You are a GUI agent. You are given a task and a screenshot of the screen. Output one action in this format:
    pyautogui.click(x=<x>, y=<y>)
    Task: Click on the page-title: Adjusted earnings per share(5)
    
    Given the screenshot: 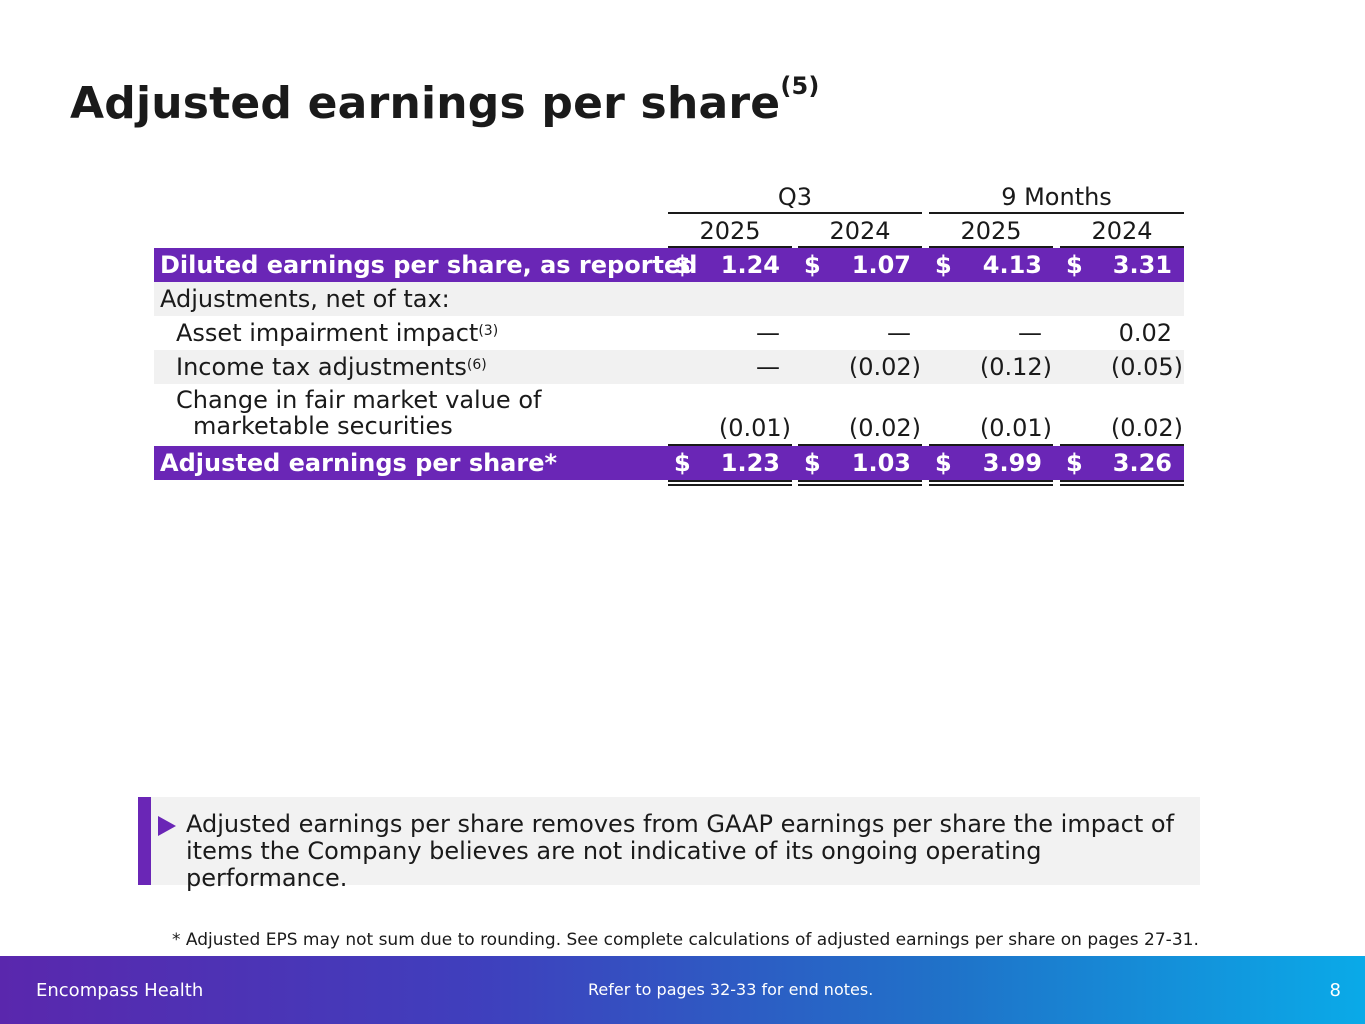 What is the action you would take?
    pyautogui.click(x=445, y=100)
    